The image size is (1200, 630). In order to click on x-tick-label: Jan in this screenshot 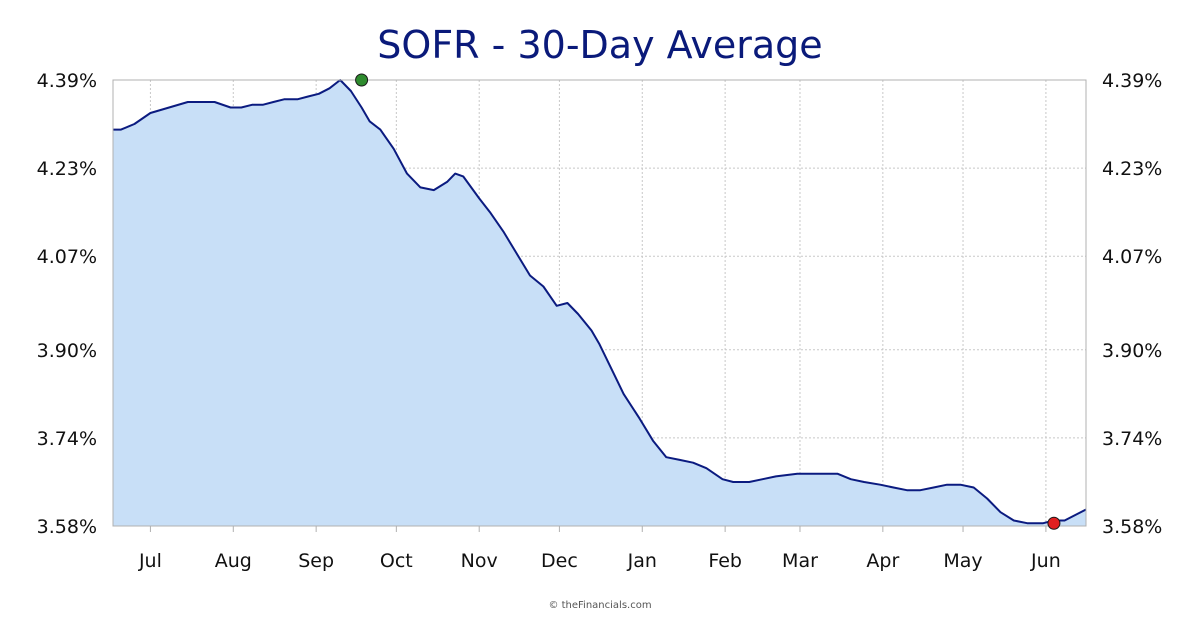, I will do `click(642, 561)`.